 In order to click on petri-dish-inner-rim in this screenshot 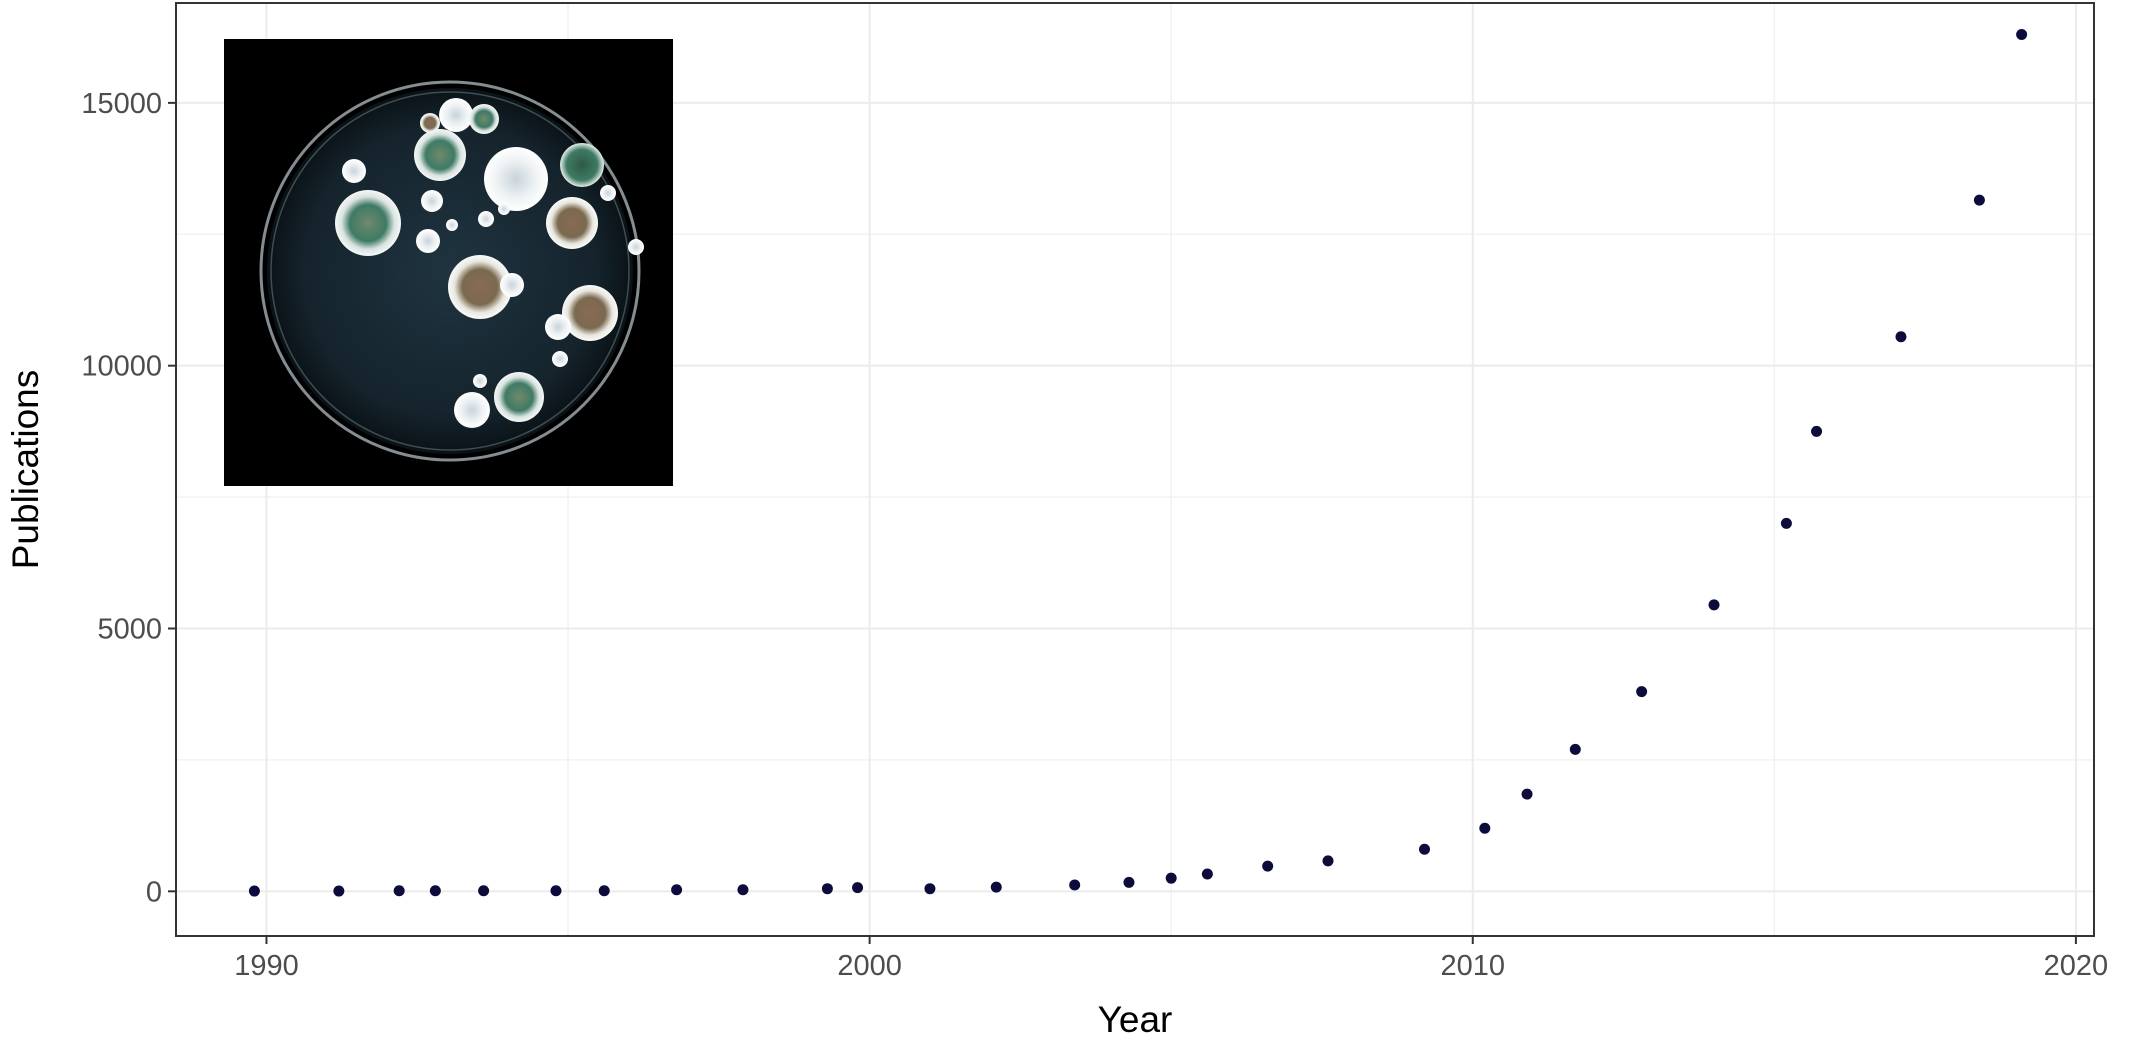, I will do `click(450, 271)`.